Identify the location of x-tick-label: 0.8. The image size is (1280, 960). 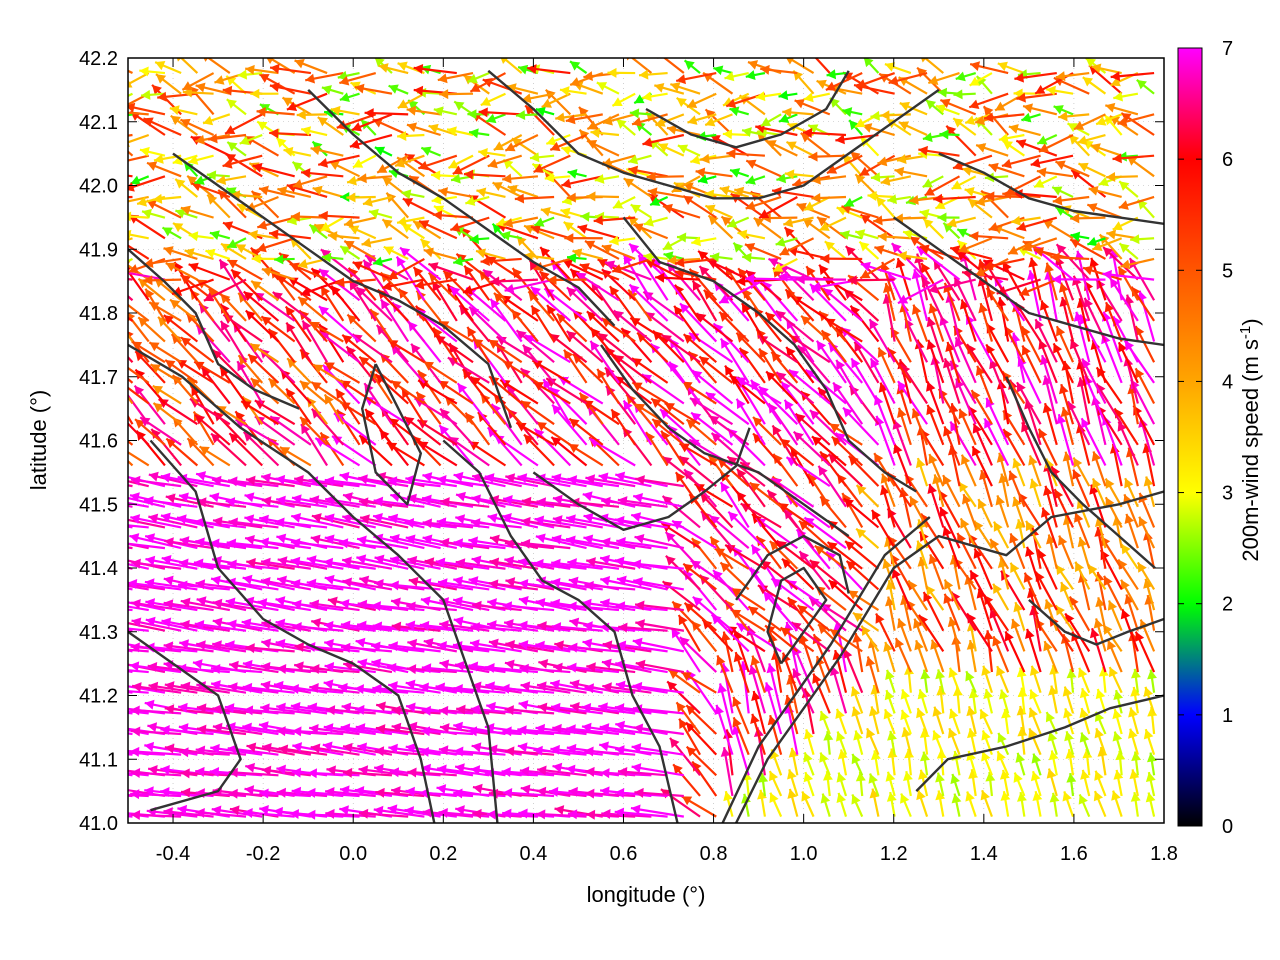
(714, 854).